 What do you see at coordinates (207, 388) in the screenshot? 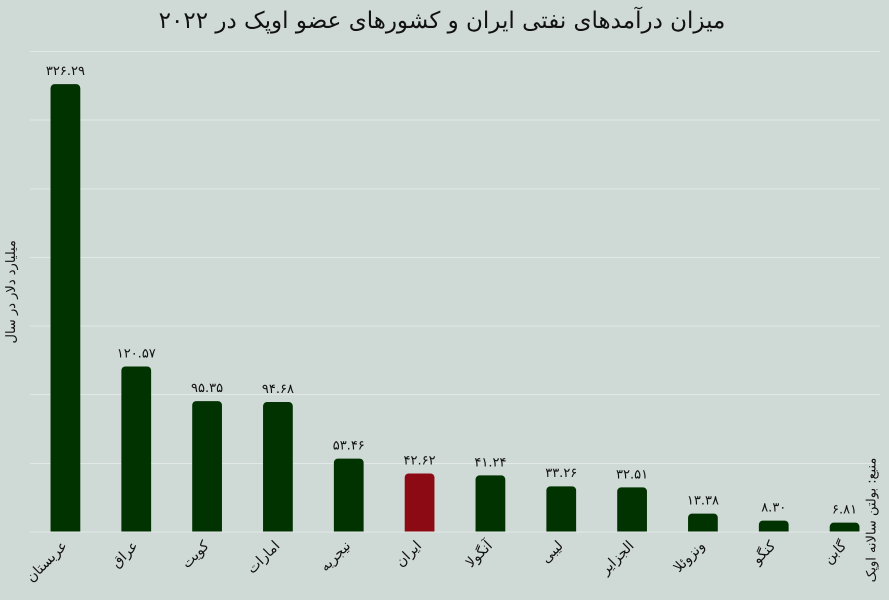
I see `data-label: ۹۵.۳۵` at bounding box center [207, 388].